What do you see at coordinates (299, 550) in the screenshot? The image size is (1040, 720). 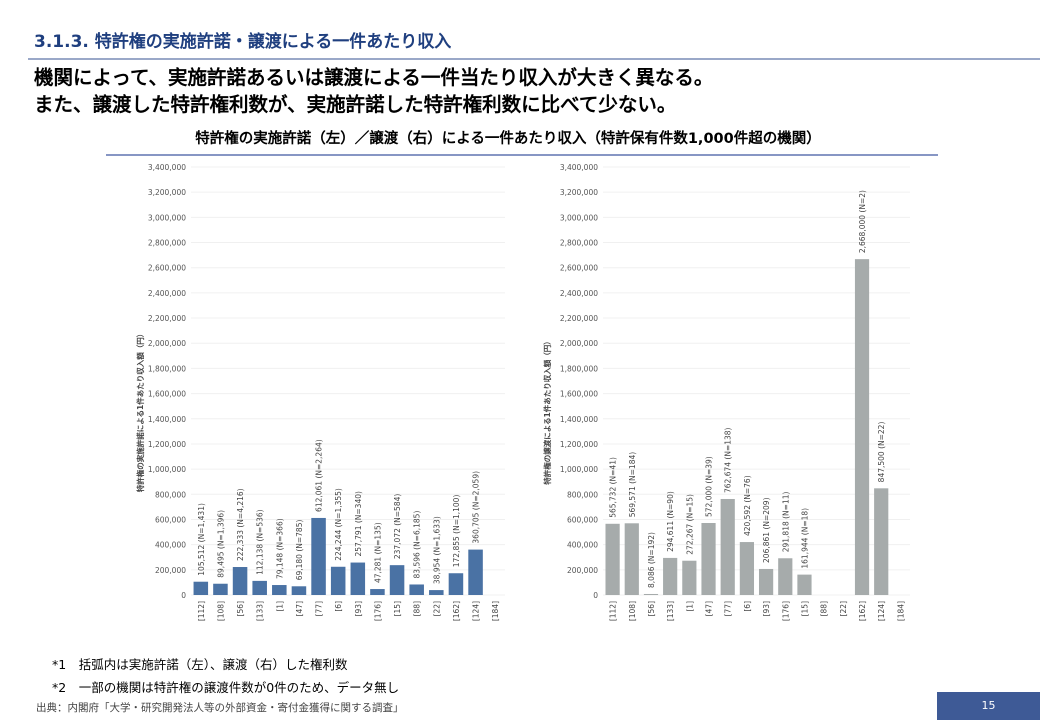 I see `data-label: 69,180 (N=785)` at bounding box center [299, 550].